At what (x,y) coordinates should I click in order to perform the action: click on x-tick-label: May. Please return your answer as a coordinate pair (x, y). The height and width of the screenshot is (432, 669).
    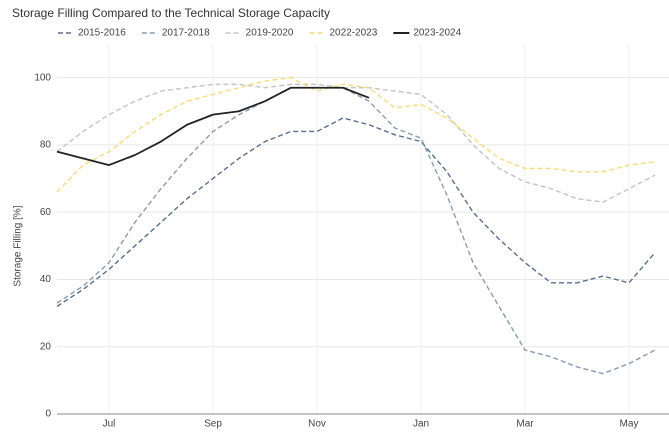
    Looking at the image, I should click on (629, 424).